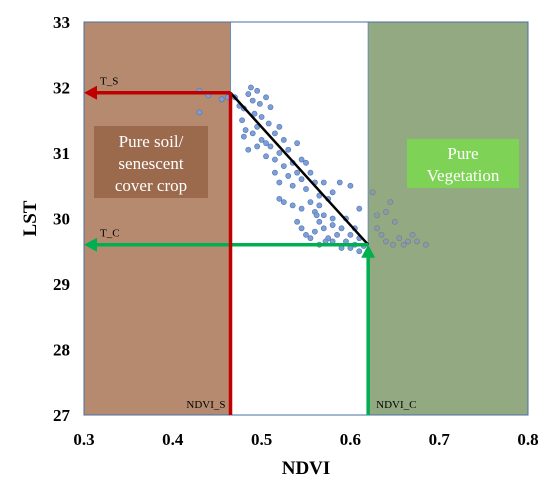 The width and height of the screenshot is (550, 500). What do you see at coordinates (463, 163) in the screenshot?
I see `vegetation-label-box` at bounding box center [463, 163].